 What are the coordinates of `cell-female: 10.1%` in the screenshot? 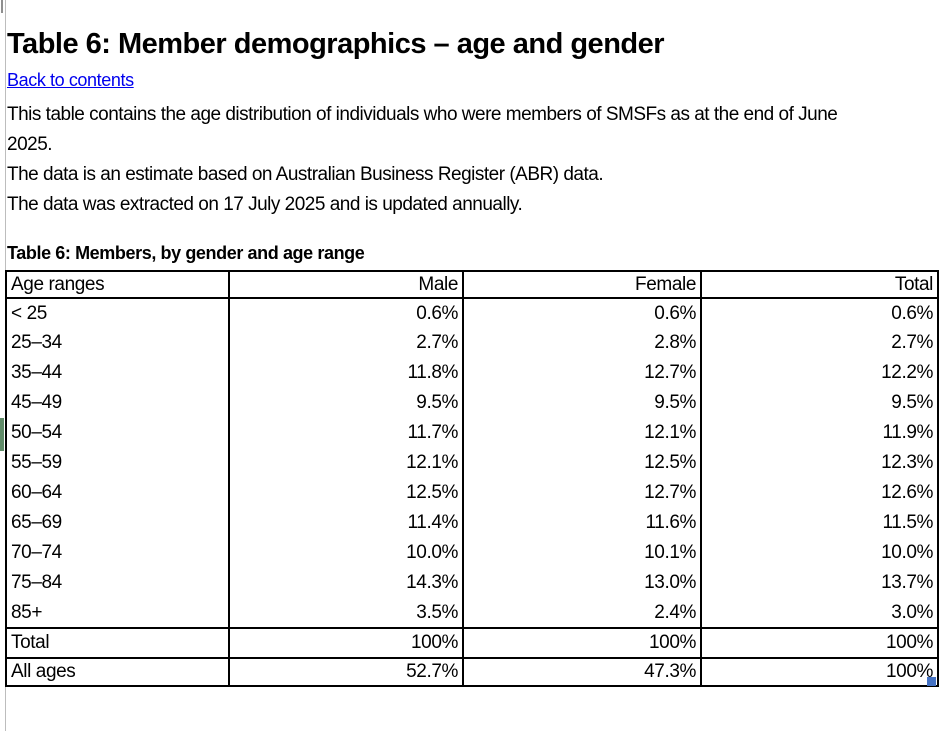 It's located at (582, 553).